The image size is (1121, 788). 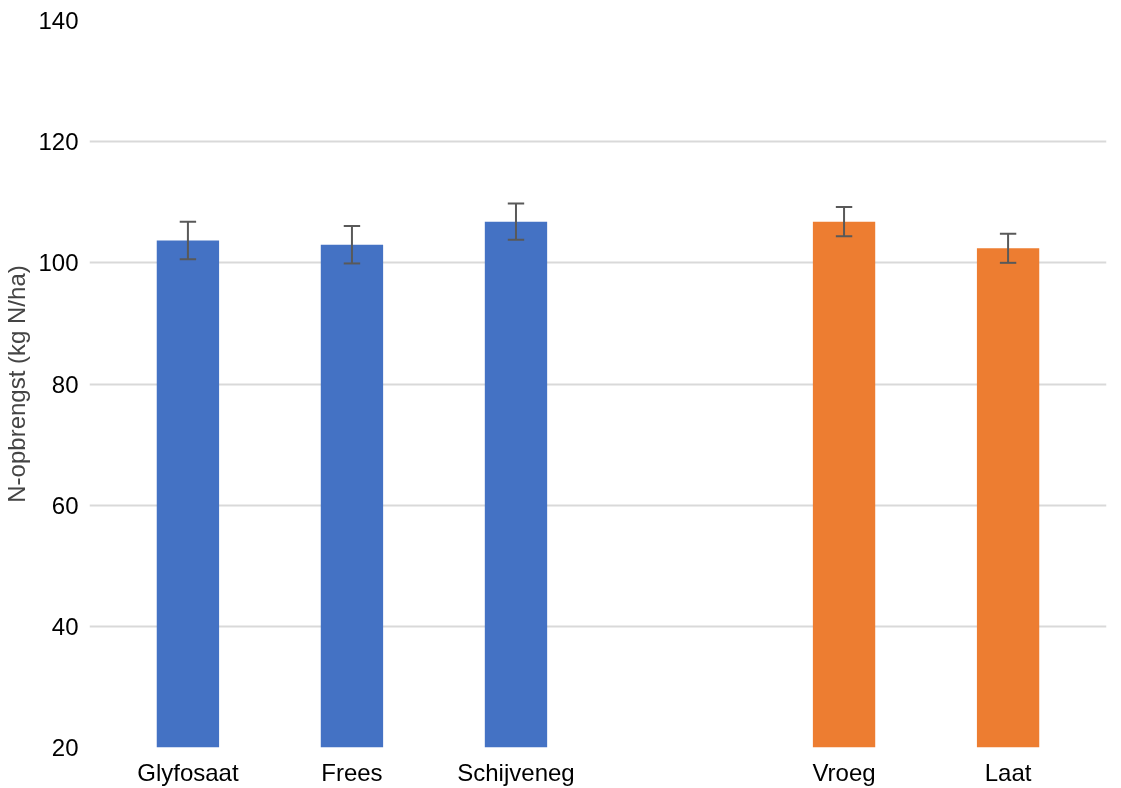 I want to click on y-axis-title: N-opbrengst (kg N/ha), so click(x=17, y=384).